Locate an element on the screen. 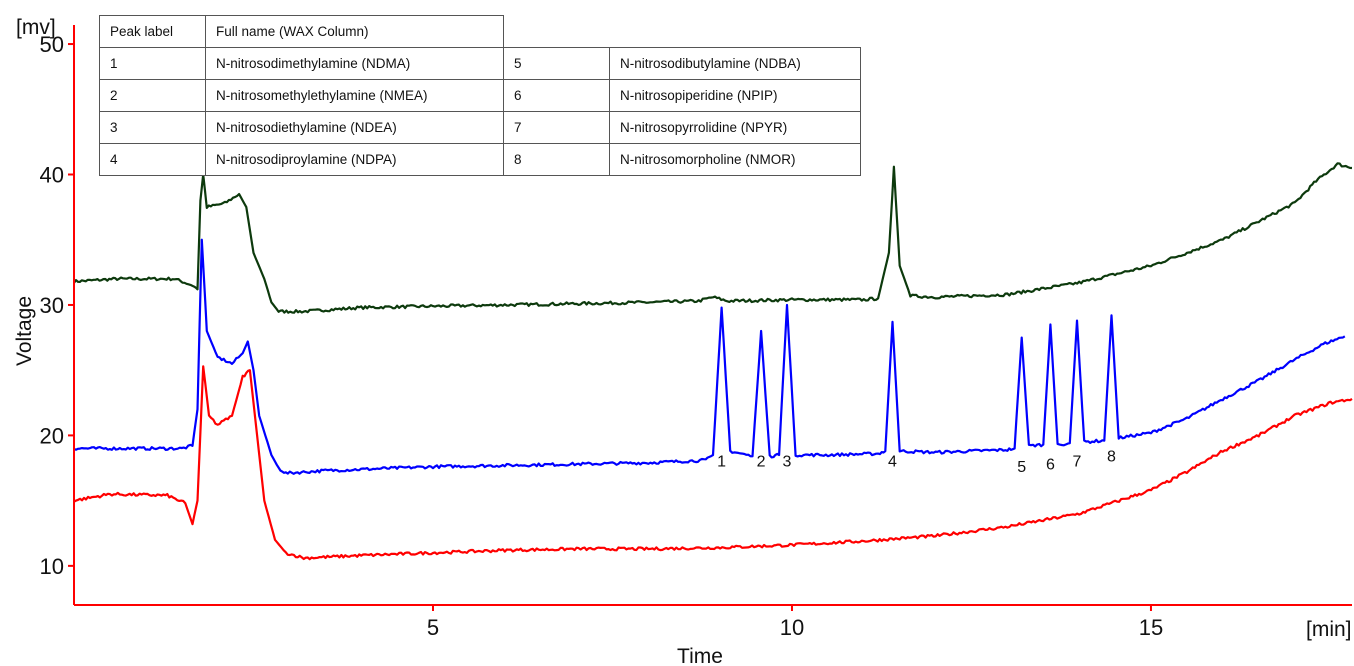 This screenshot has height=666, width=1354. legend-cell: N-nitrosodibutylamine (NDBA) is located at coordinates (735, 63).